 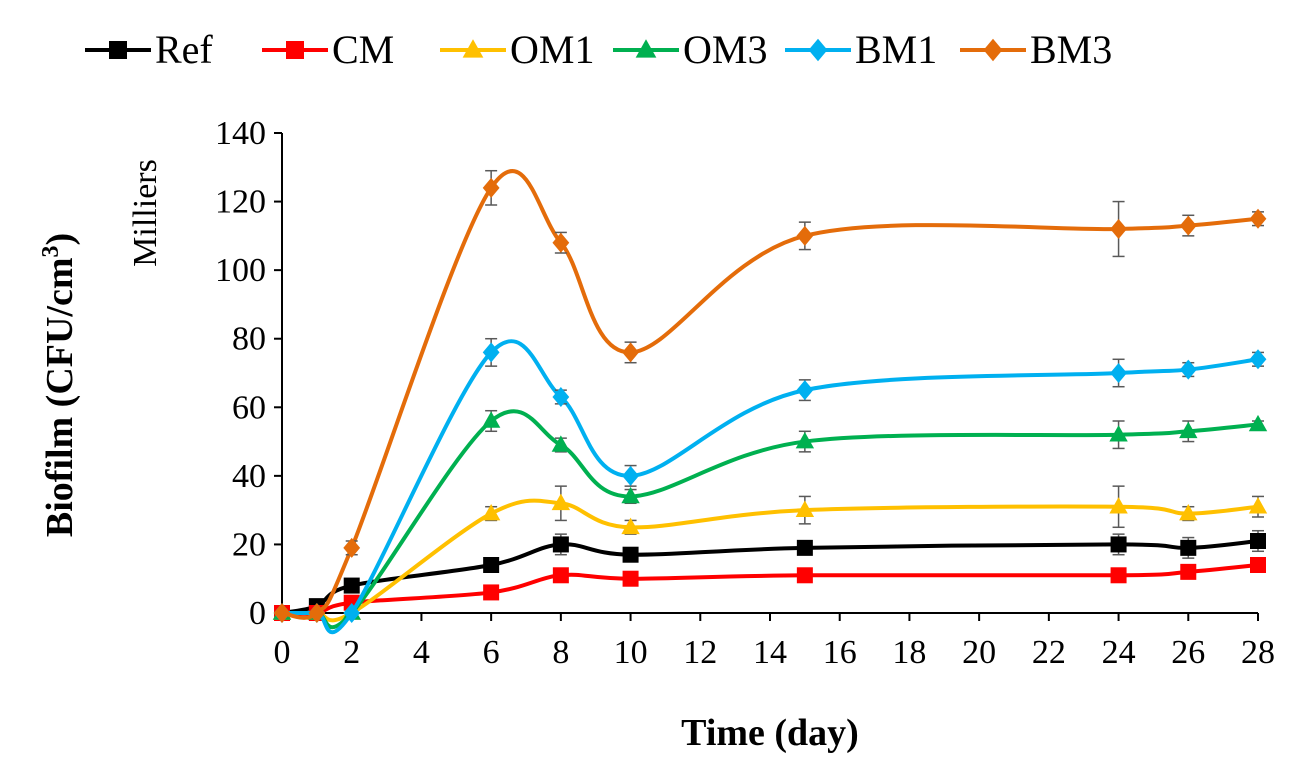 What do you see at coordinates (149, 49) in the screenshot?
I see `legend-item-ref: Ref` at bounding box center [149, 49].